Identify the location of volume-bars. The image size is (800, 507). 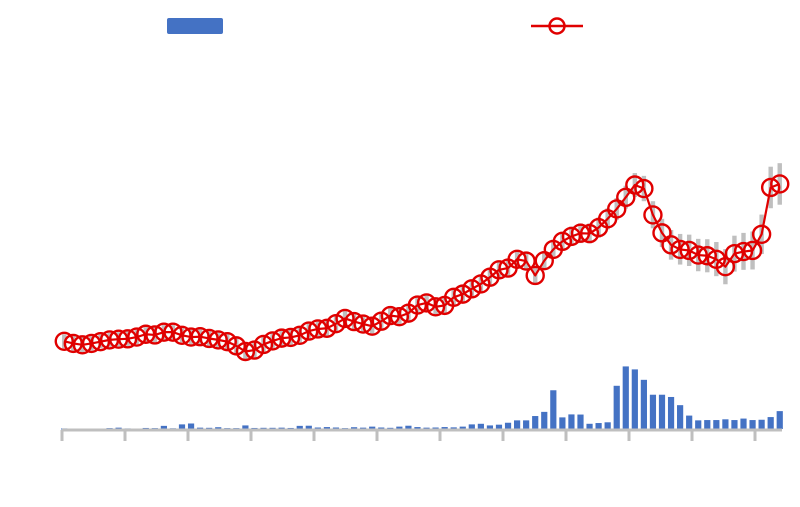
(422, 398).